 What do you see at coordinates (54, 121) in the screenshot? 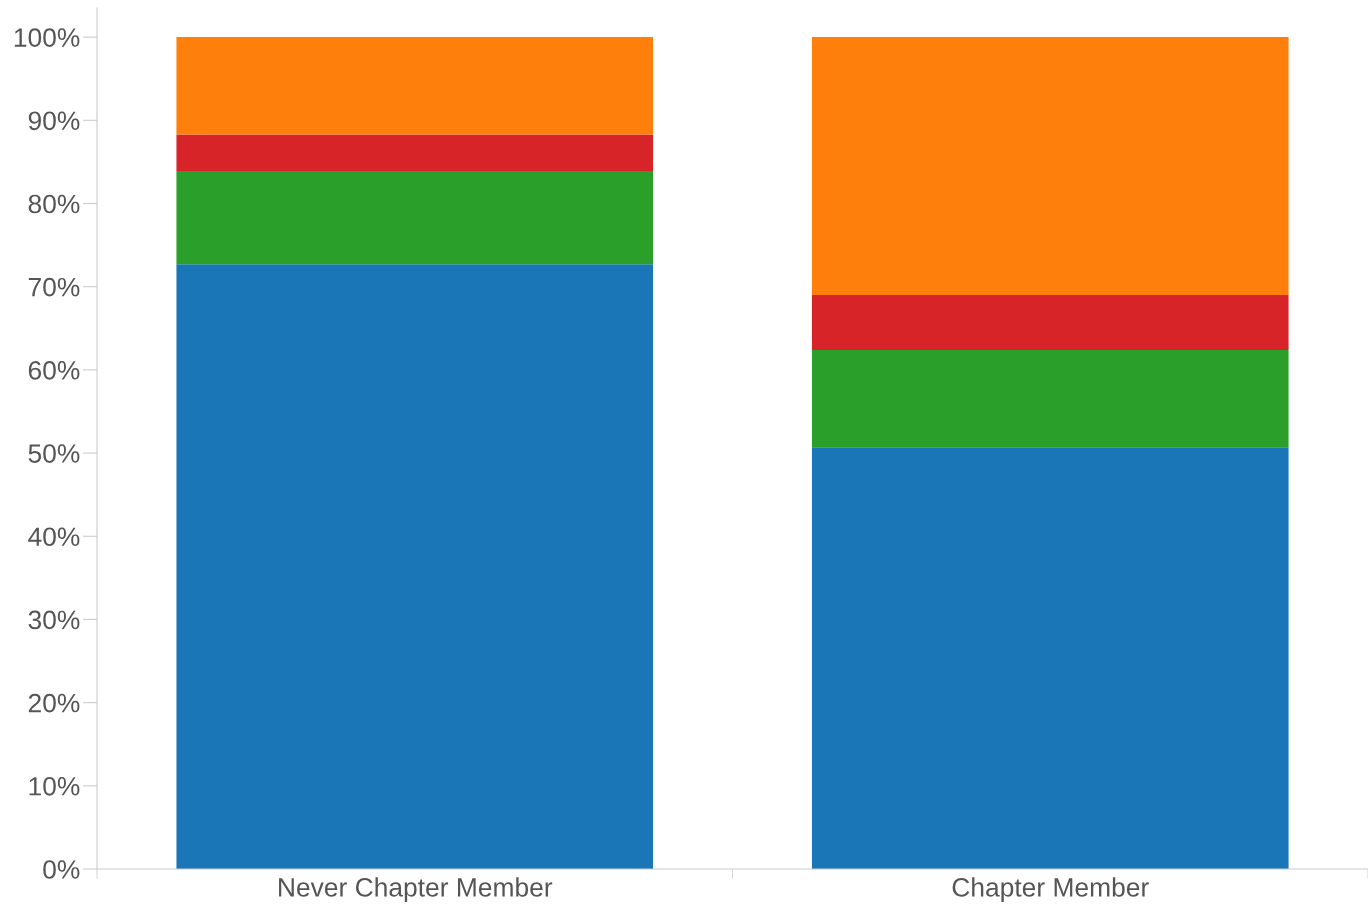
I see `y-tick-label: 90%` at bounding box center [54, 121].